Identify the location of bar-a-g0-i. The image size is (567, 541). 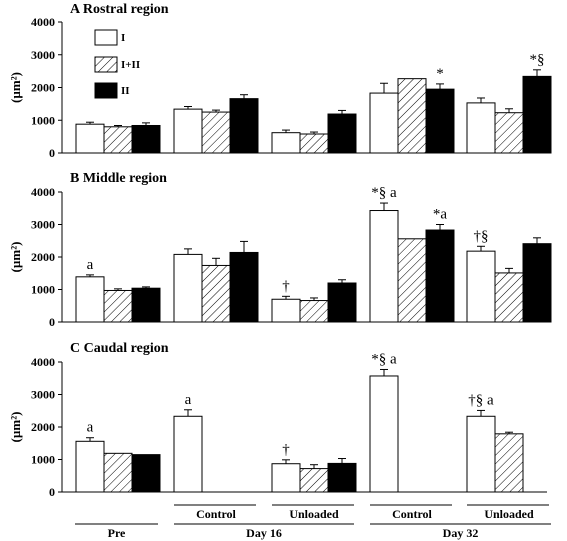
(90, 138).